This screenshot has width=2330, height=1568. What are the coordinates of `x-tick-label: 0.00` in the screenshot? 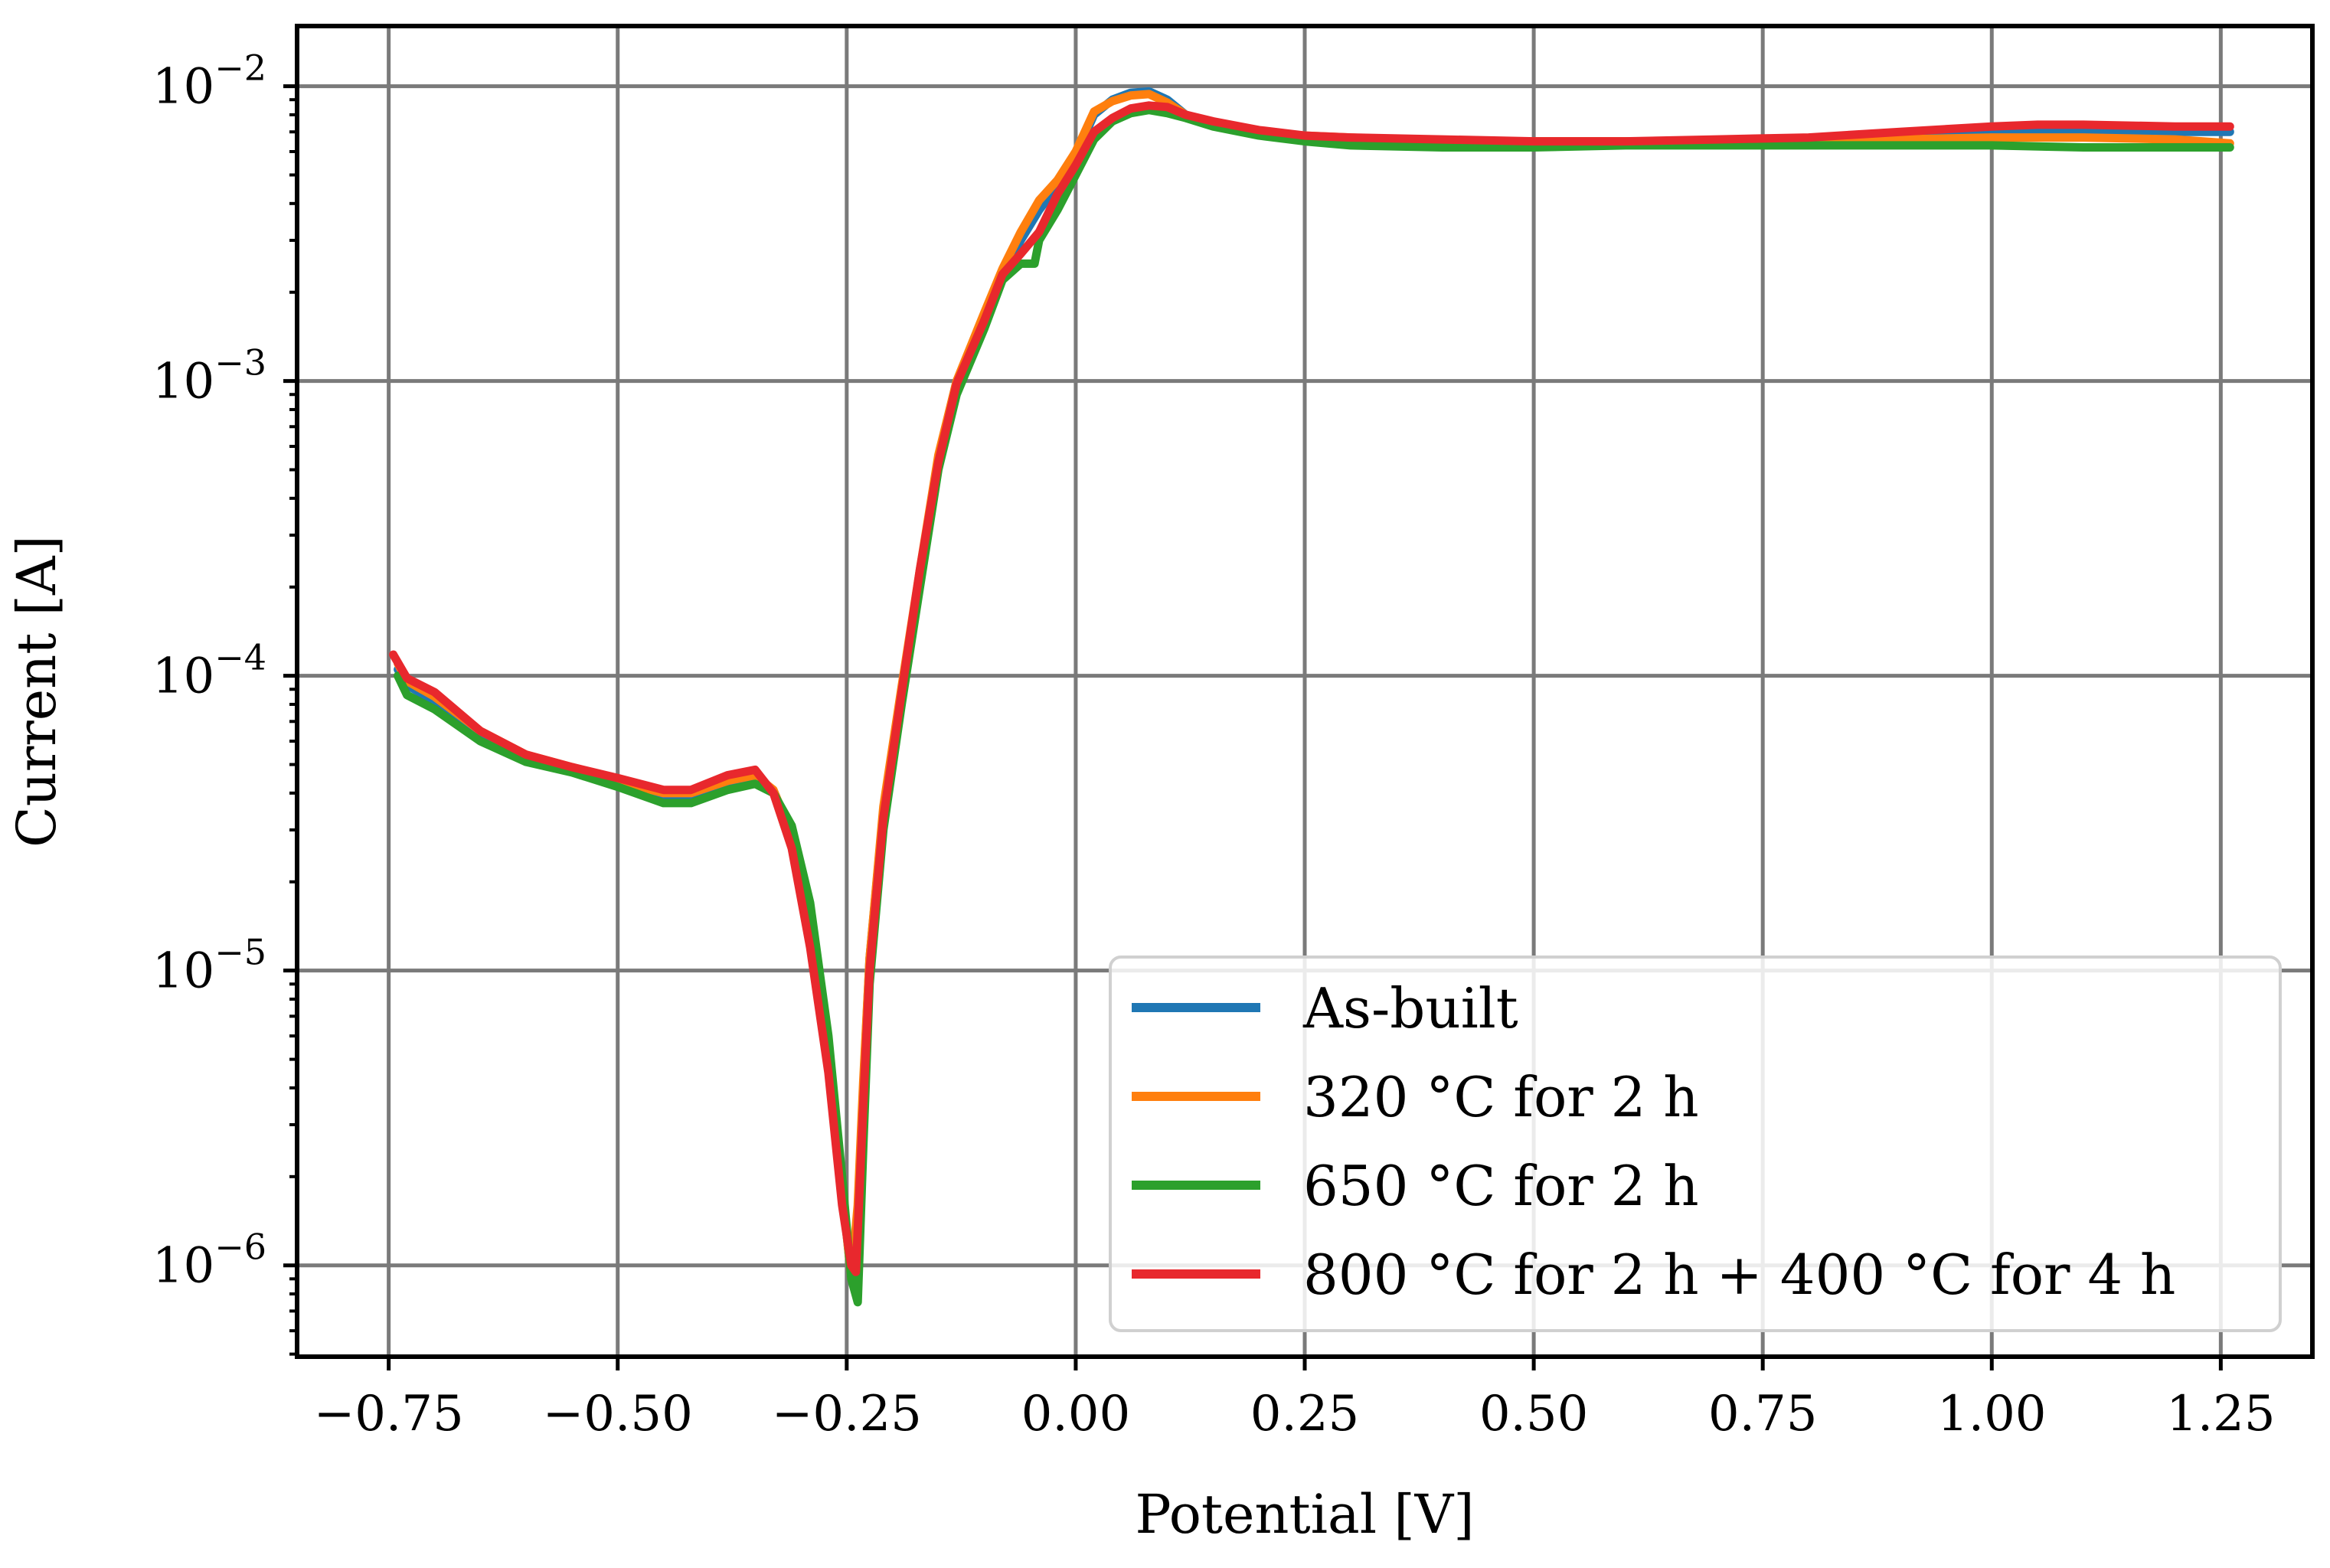 It's located at (1076, 1414).